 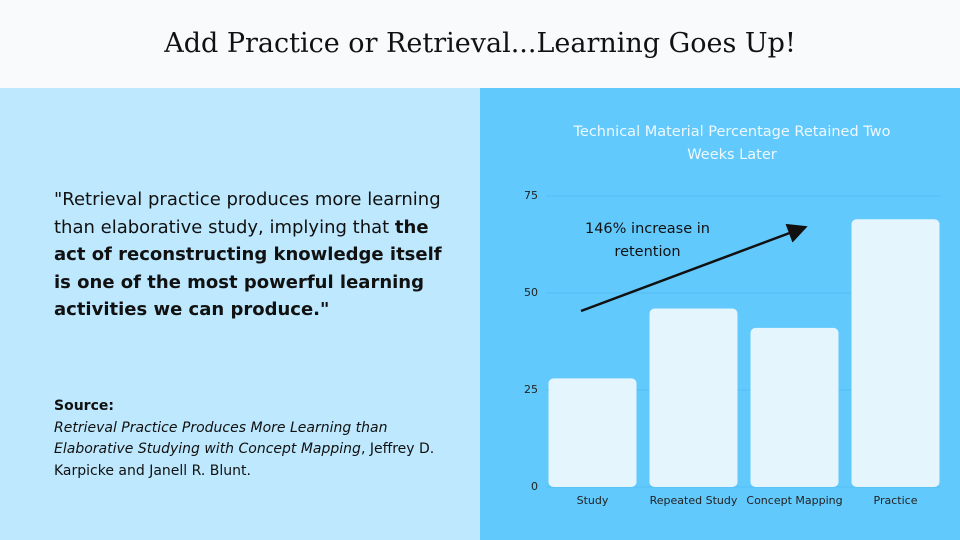 What do you see at coordinates (794, 500) in the screenshot?
I see `x-tick-label: Concept Mapping` at bounding box center [794, 500].